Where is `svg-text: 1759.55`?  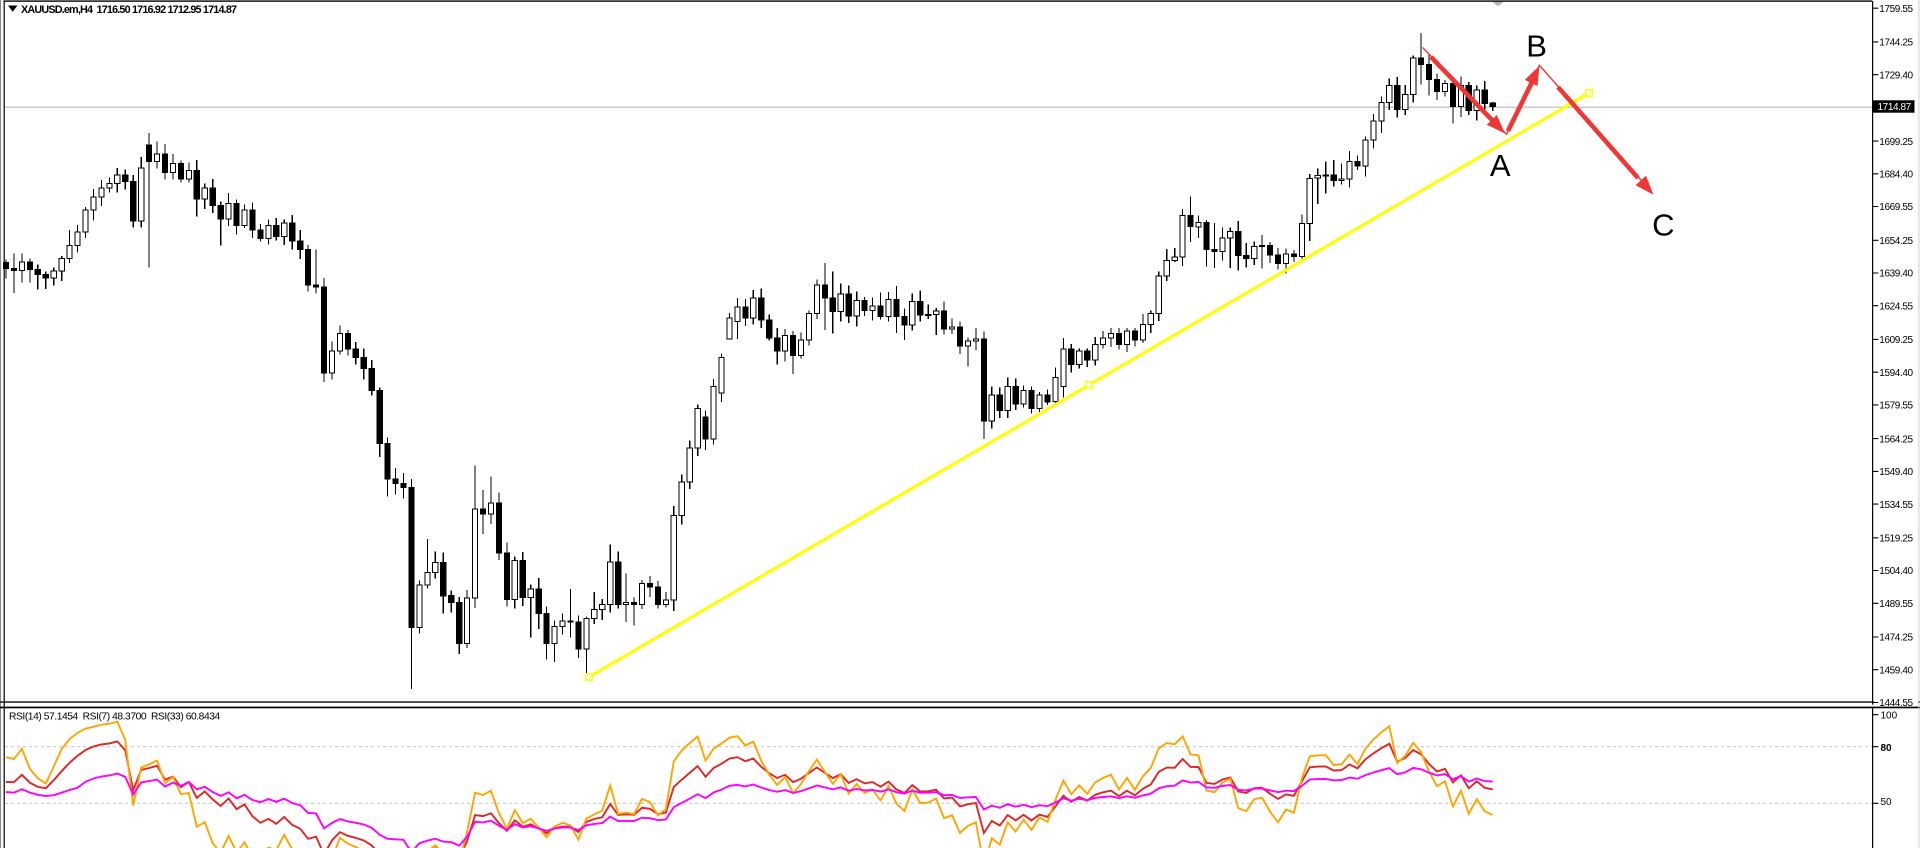
svg-text: 1759.55 is located at coordinates (1896, 9).